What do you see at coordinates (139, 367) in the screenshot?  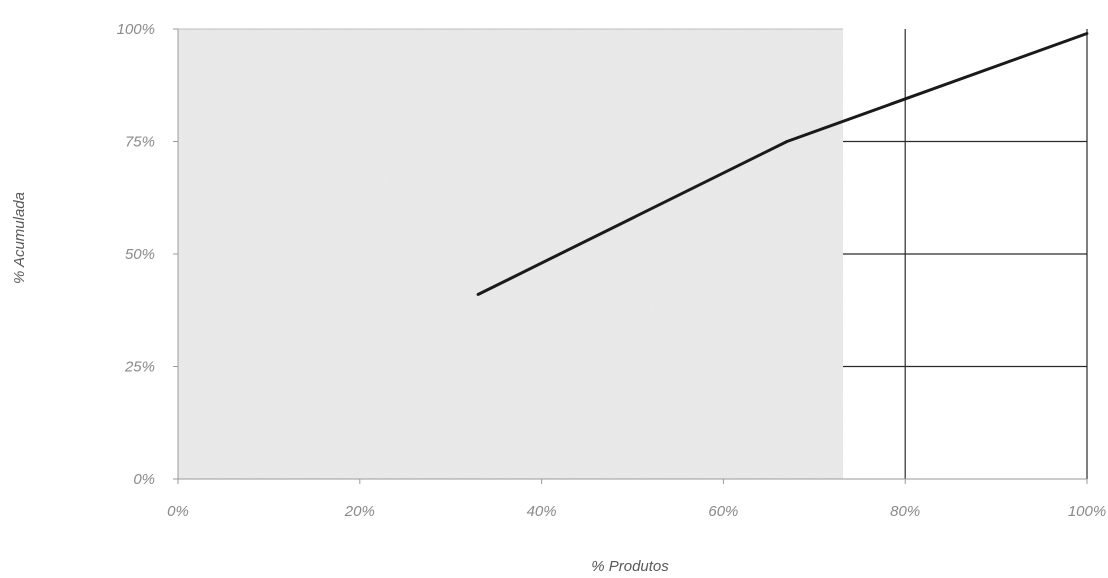 I see `y-tick-label: 25%` at bounding box center [139, 367].